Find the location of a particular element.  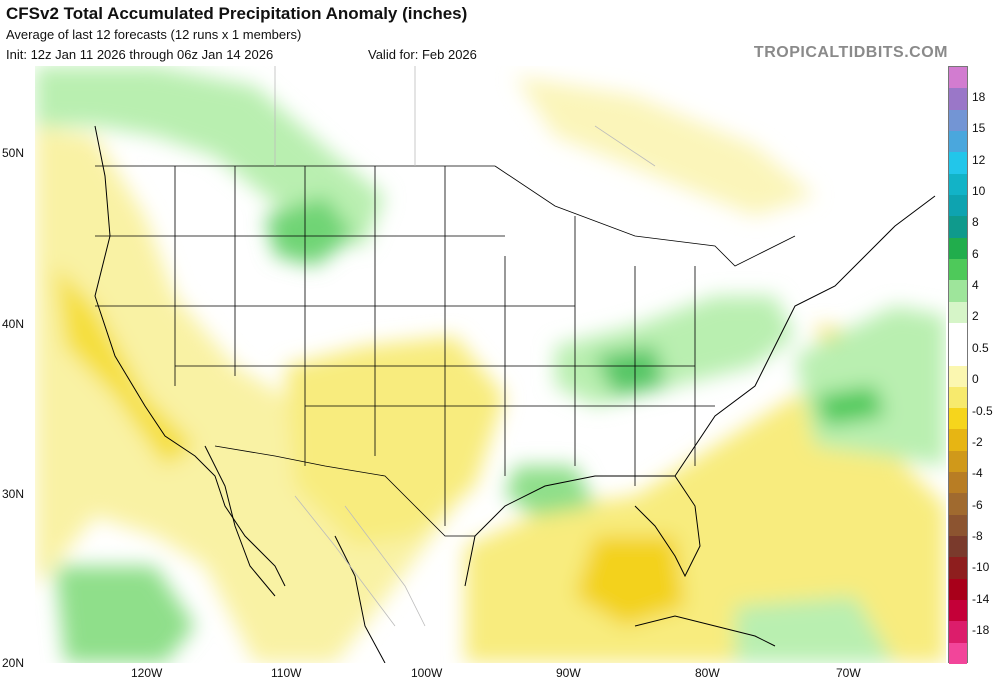

wet-core-montana is located at coordinates (310, 231).